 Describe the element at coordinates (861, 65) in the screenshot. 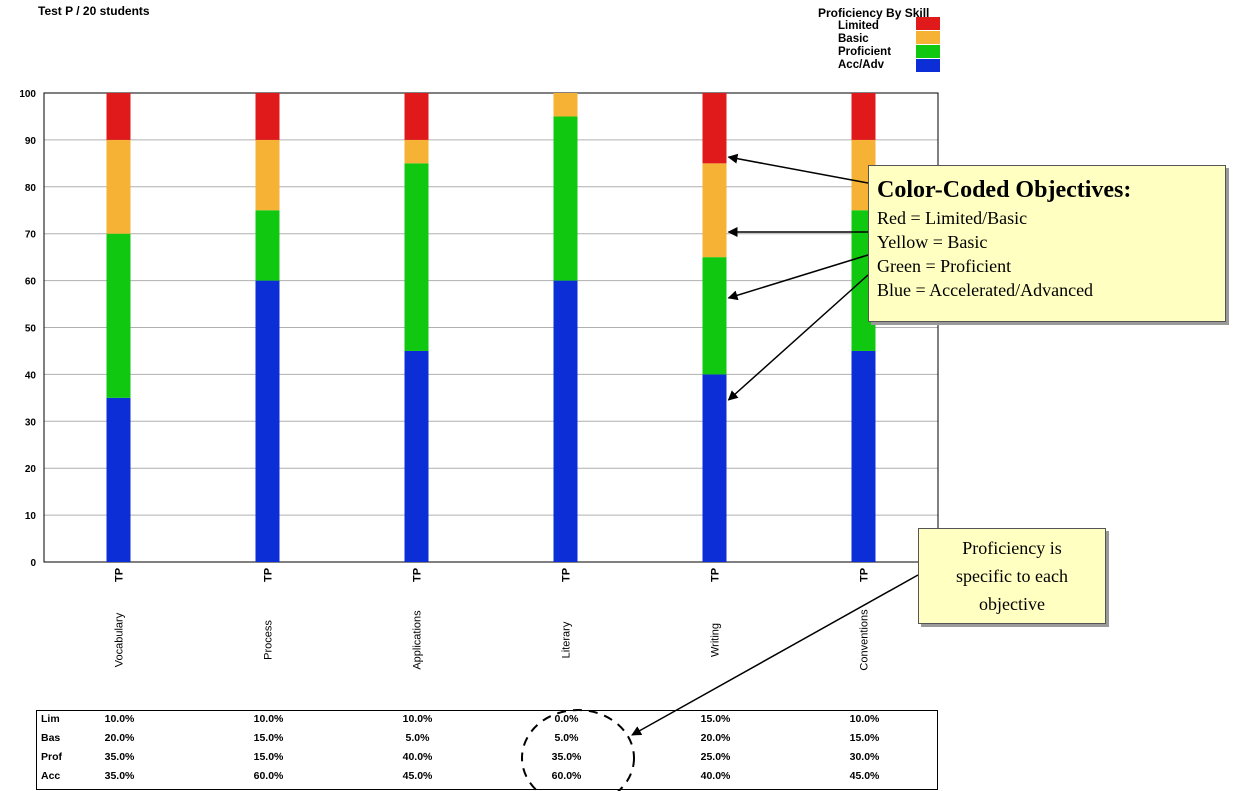

I see `legend-label-acc-adv: Acc/Adv` at that location.